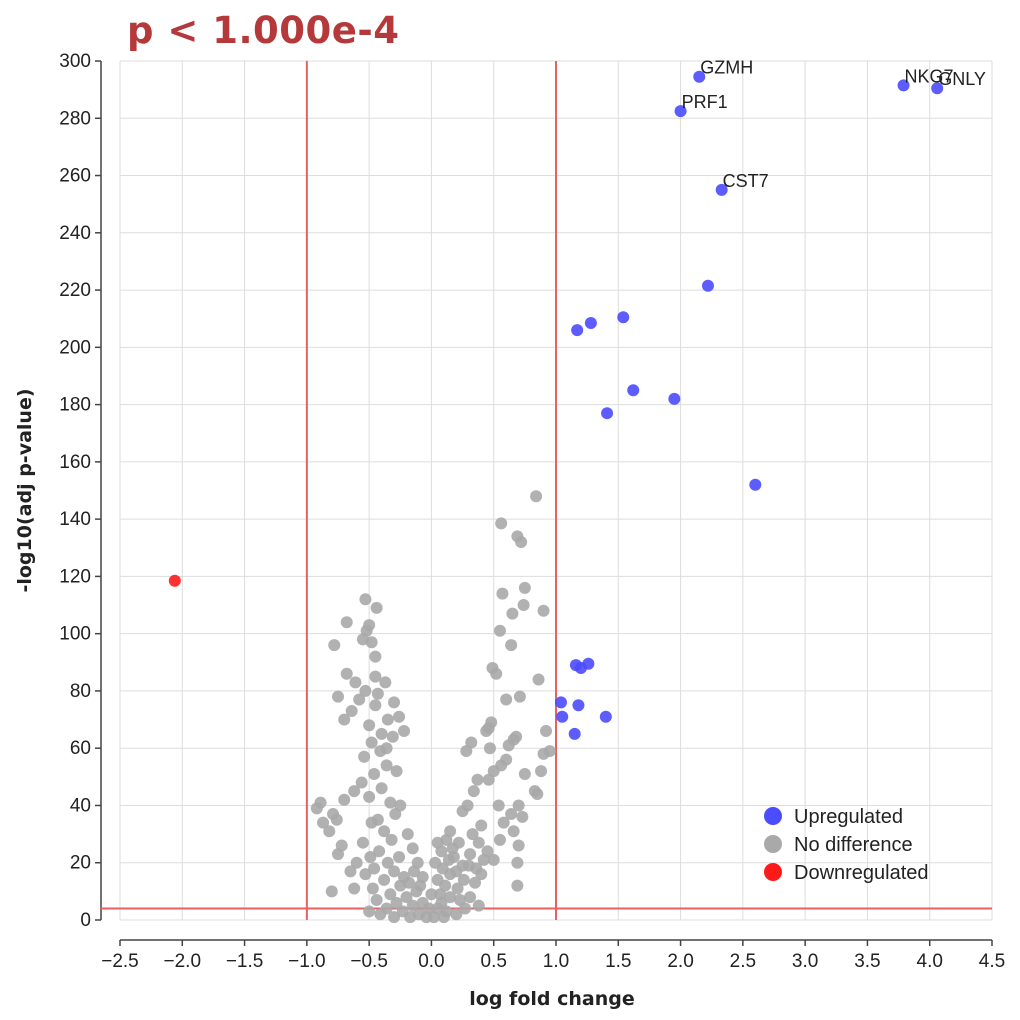 Image resolution: width=1020 pixels, height=1020 pixels. I want to click on legend-label: Downregulated, so click(861, 873).